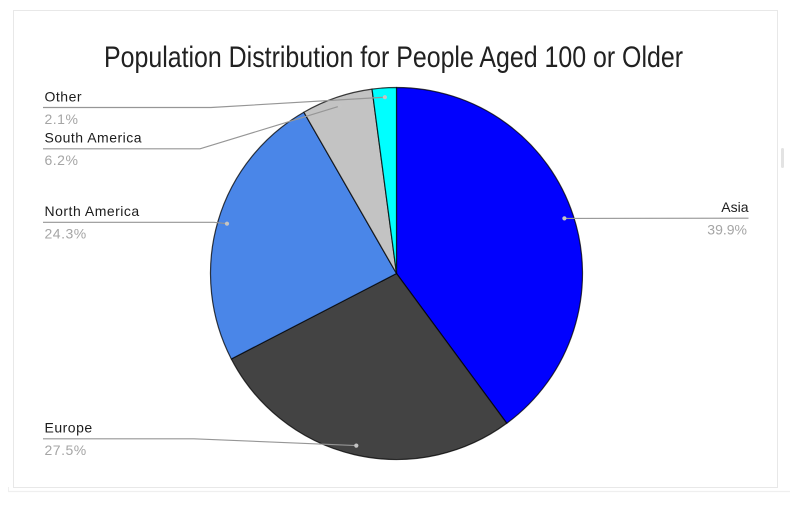 The image size is (790, 513). Describe the element at coordinates (62, 160) in the screenshot. I see `svg-text: 6.2%` at that location.